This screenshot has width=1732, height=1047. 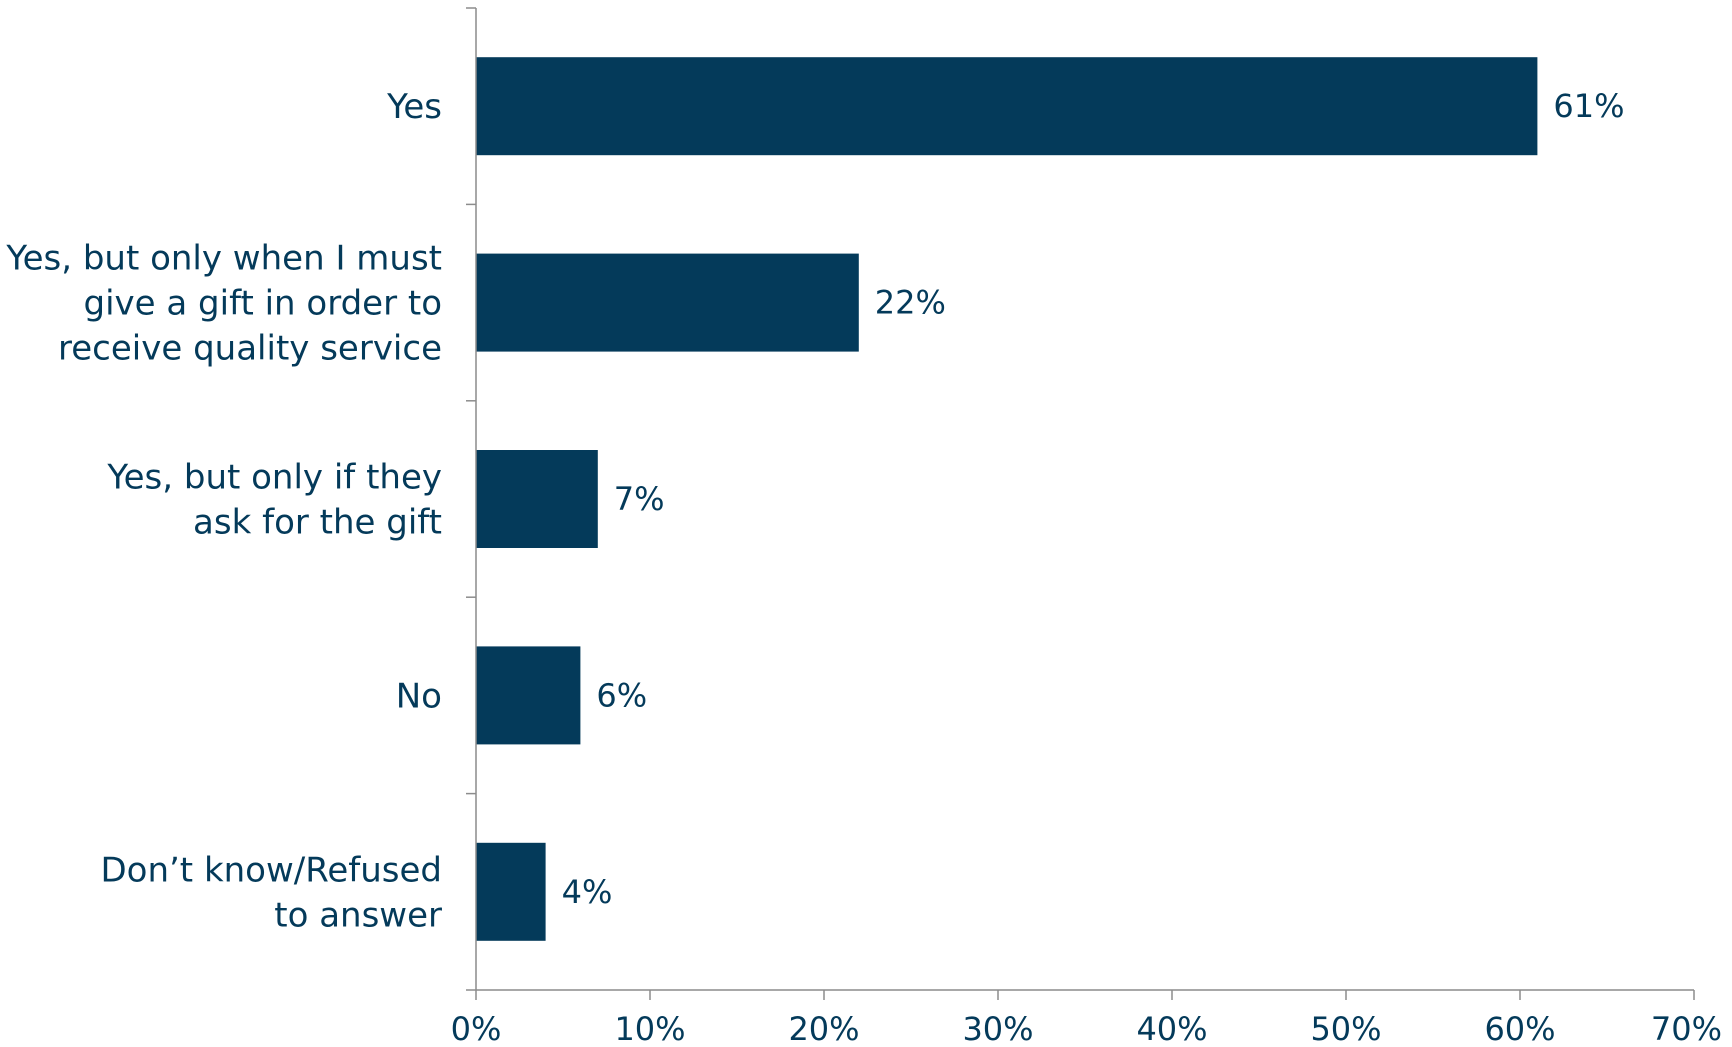 What do you see at coordinates (1686, 1028) in the screenshot?
I see `x-tick-label-7: 70%` at bounding box center [1686, 1028].